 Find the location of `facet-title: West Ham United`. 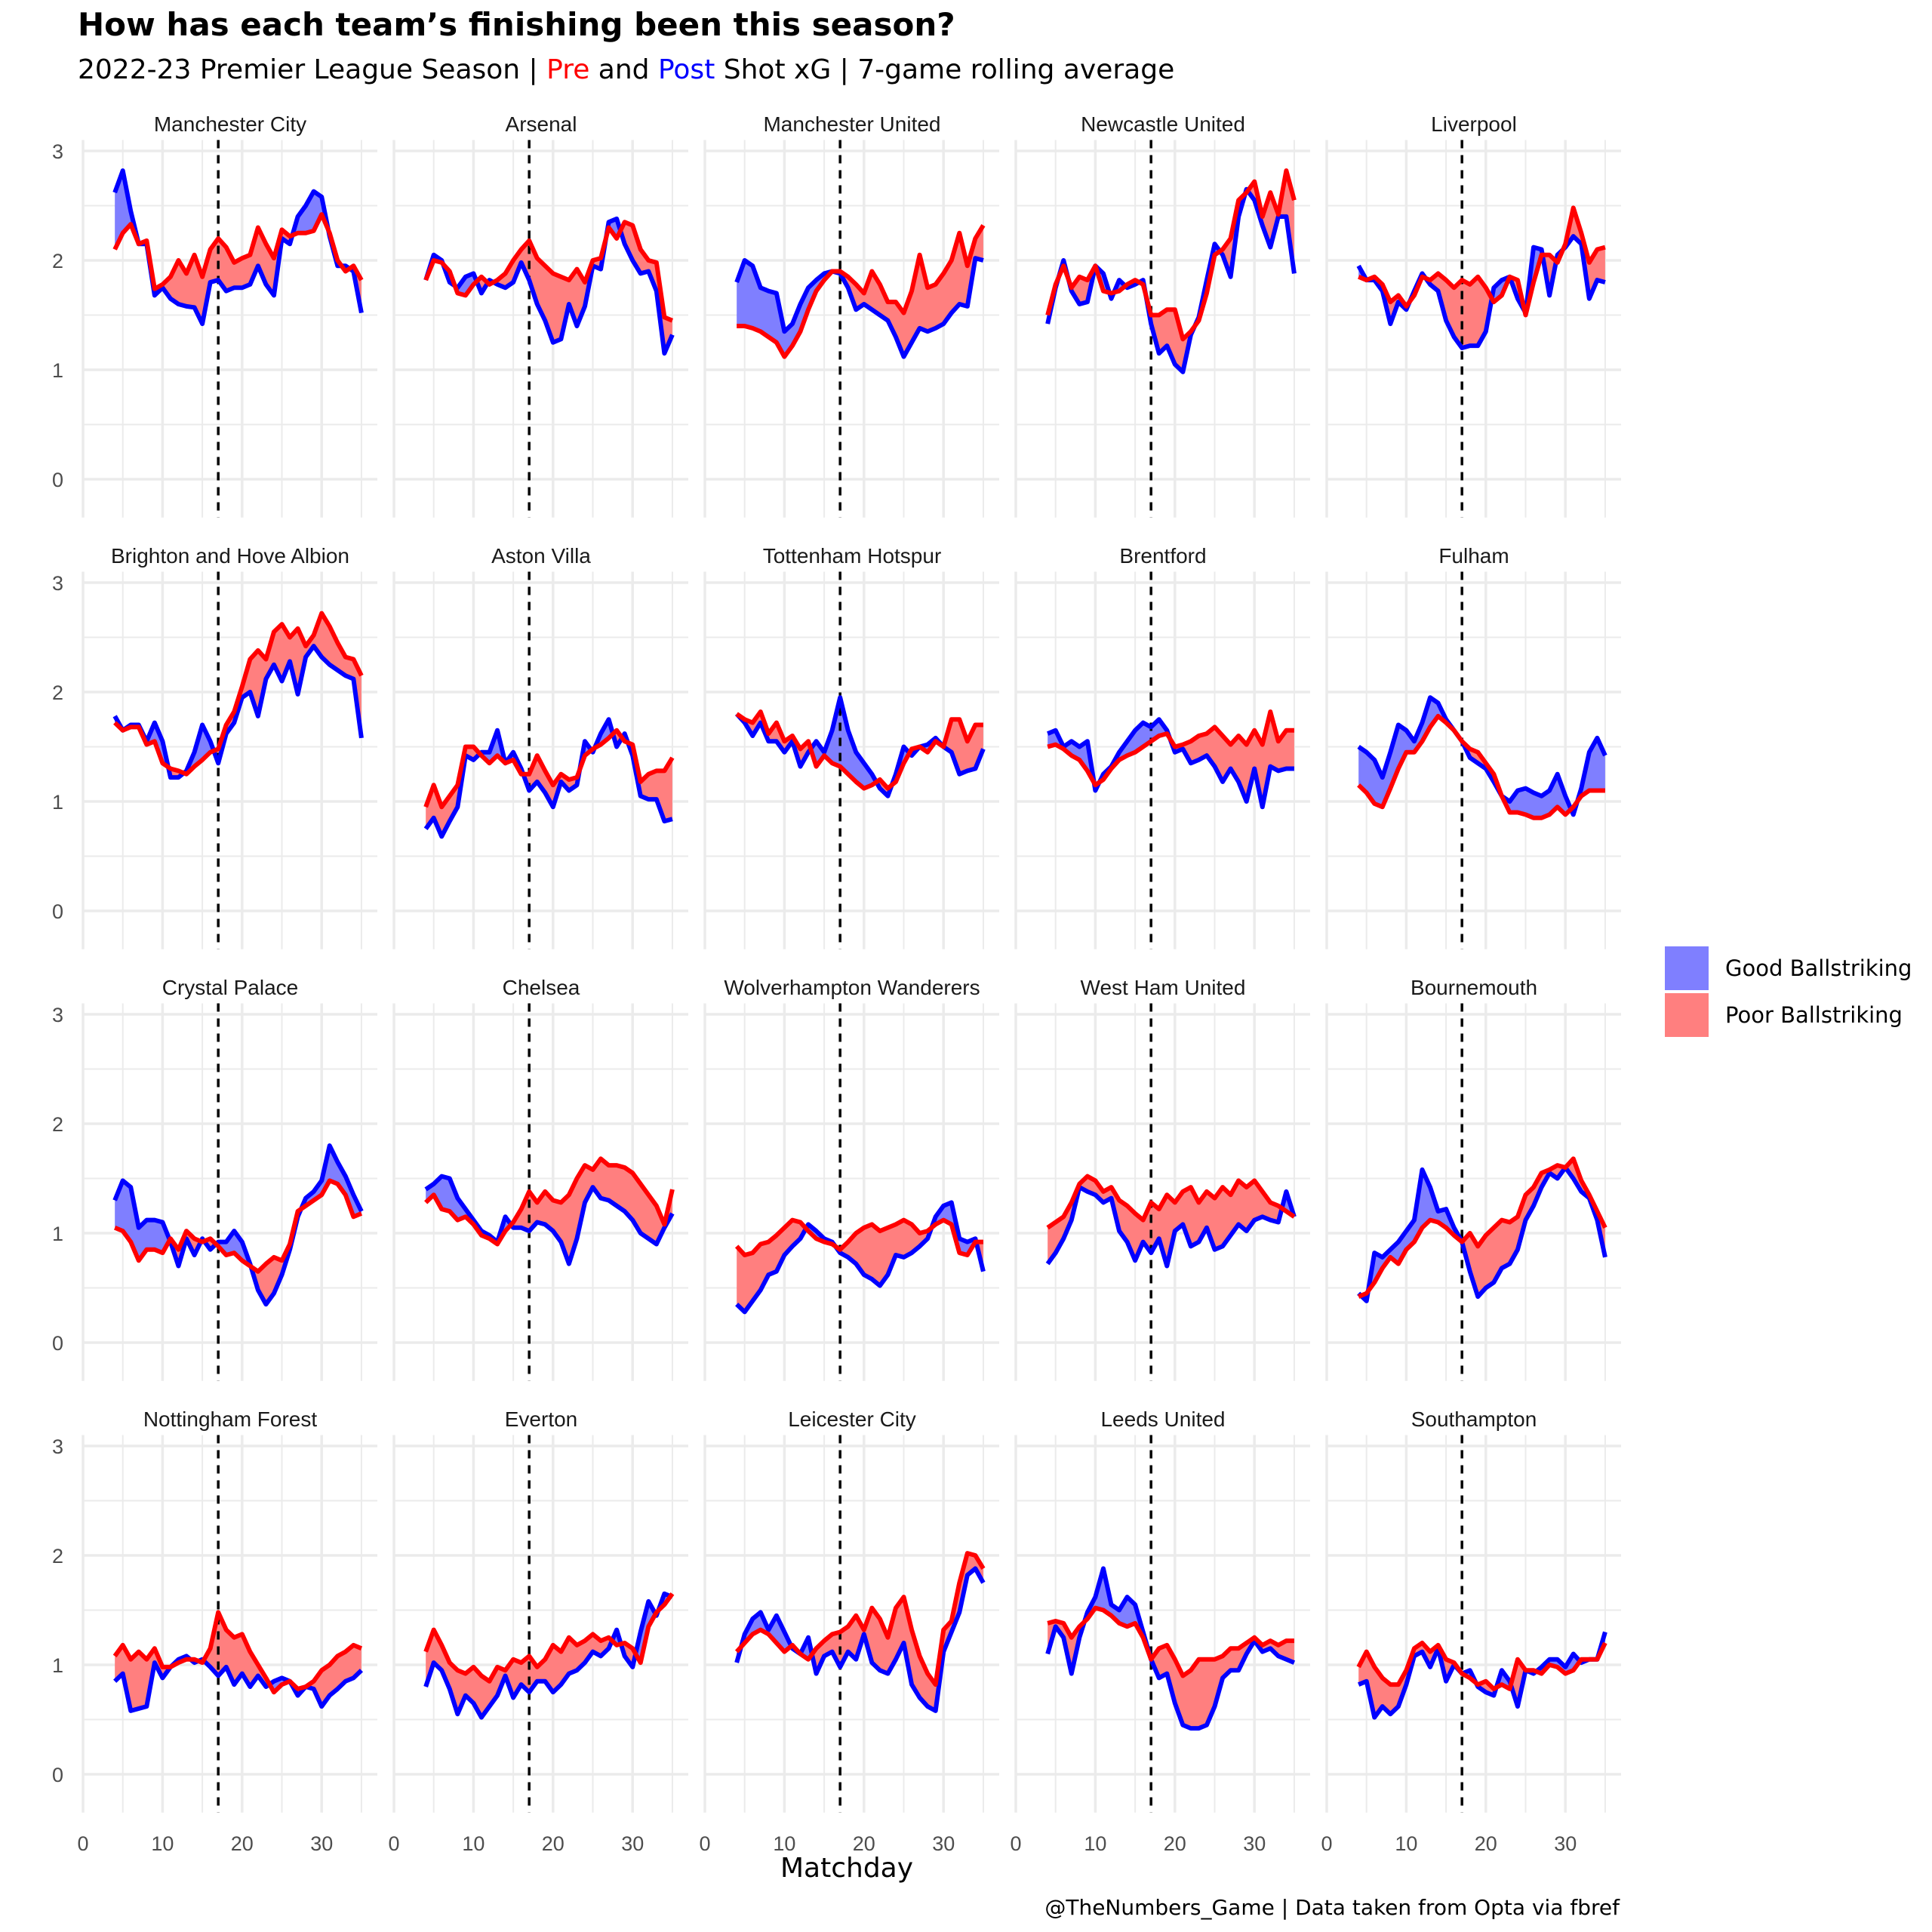

facet-title: West Ham United is located at coordinates (1163, 987).